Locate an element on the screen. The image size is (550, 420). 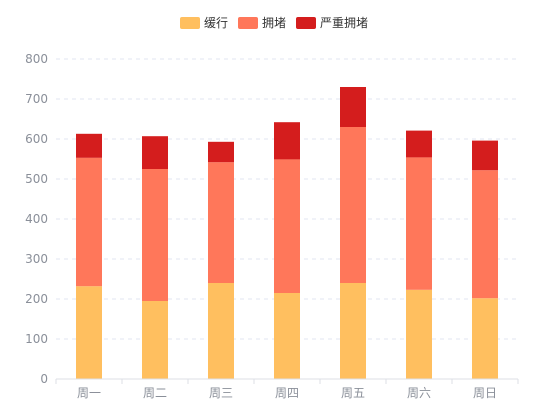
y-tick-label: 400 is located at coordinates (36, 219).